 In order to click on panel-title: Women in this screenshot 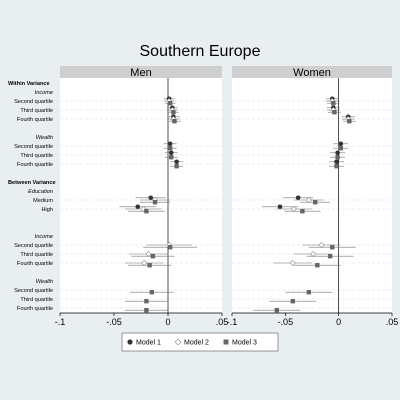, I will do `click(312, 73)`.